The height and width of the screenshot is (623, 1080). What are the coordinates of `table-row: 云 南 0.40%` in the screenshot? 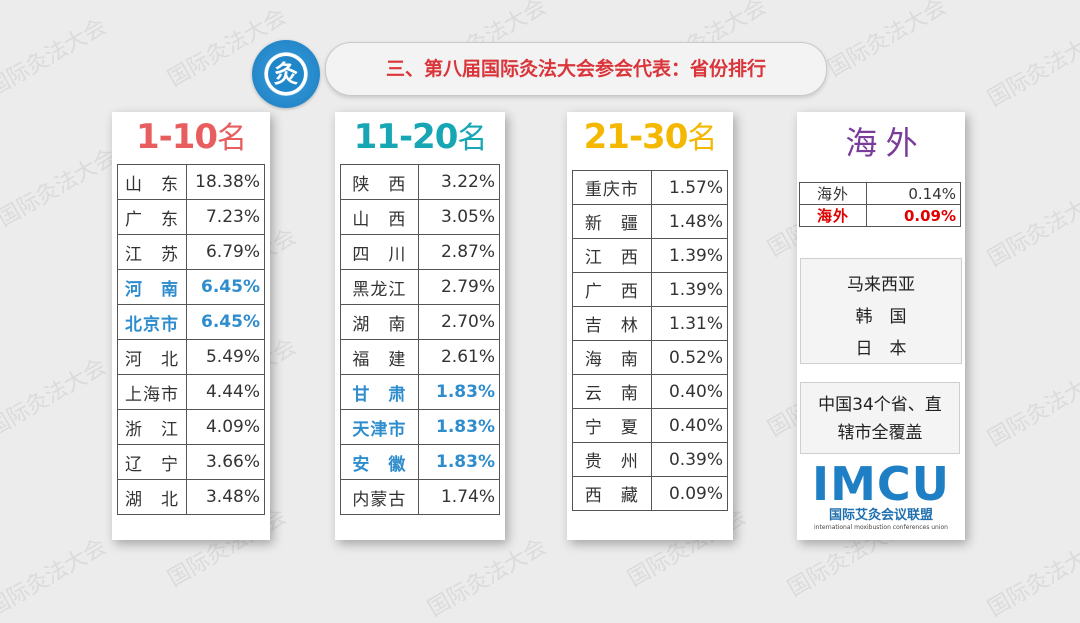 It's located at (650, 391).